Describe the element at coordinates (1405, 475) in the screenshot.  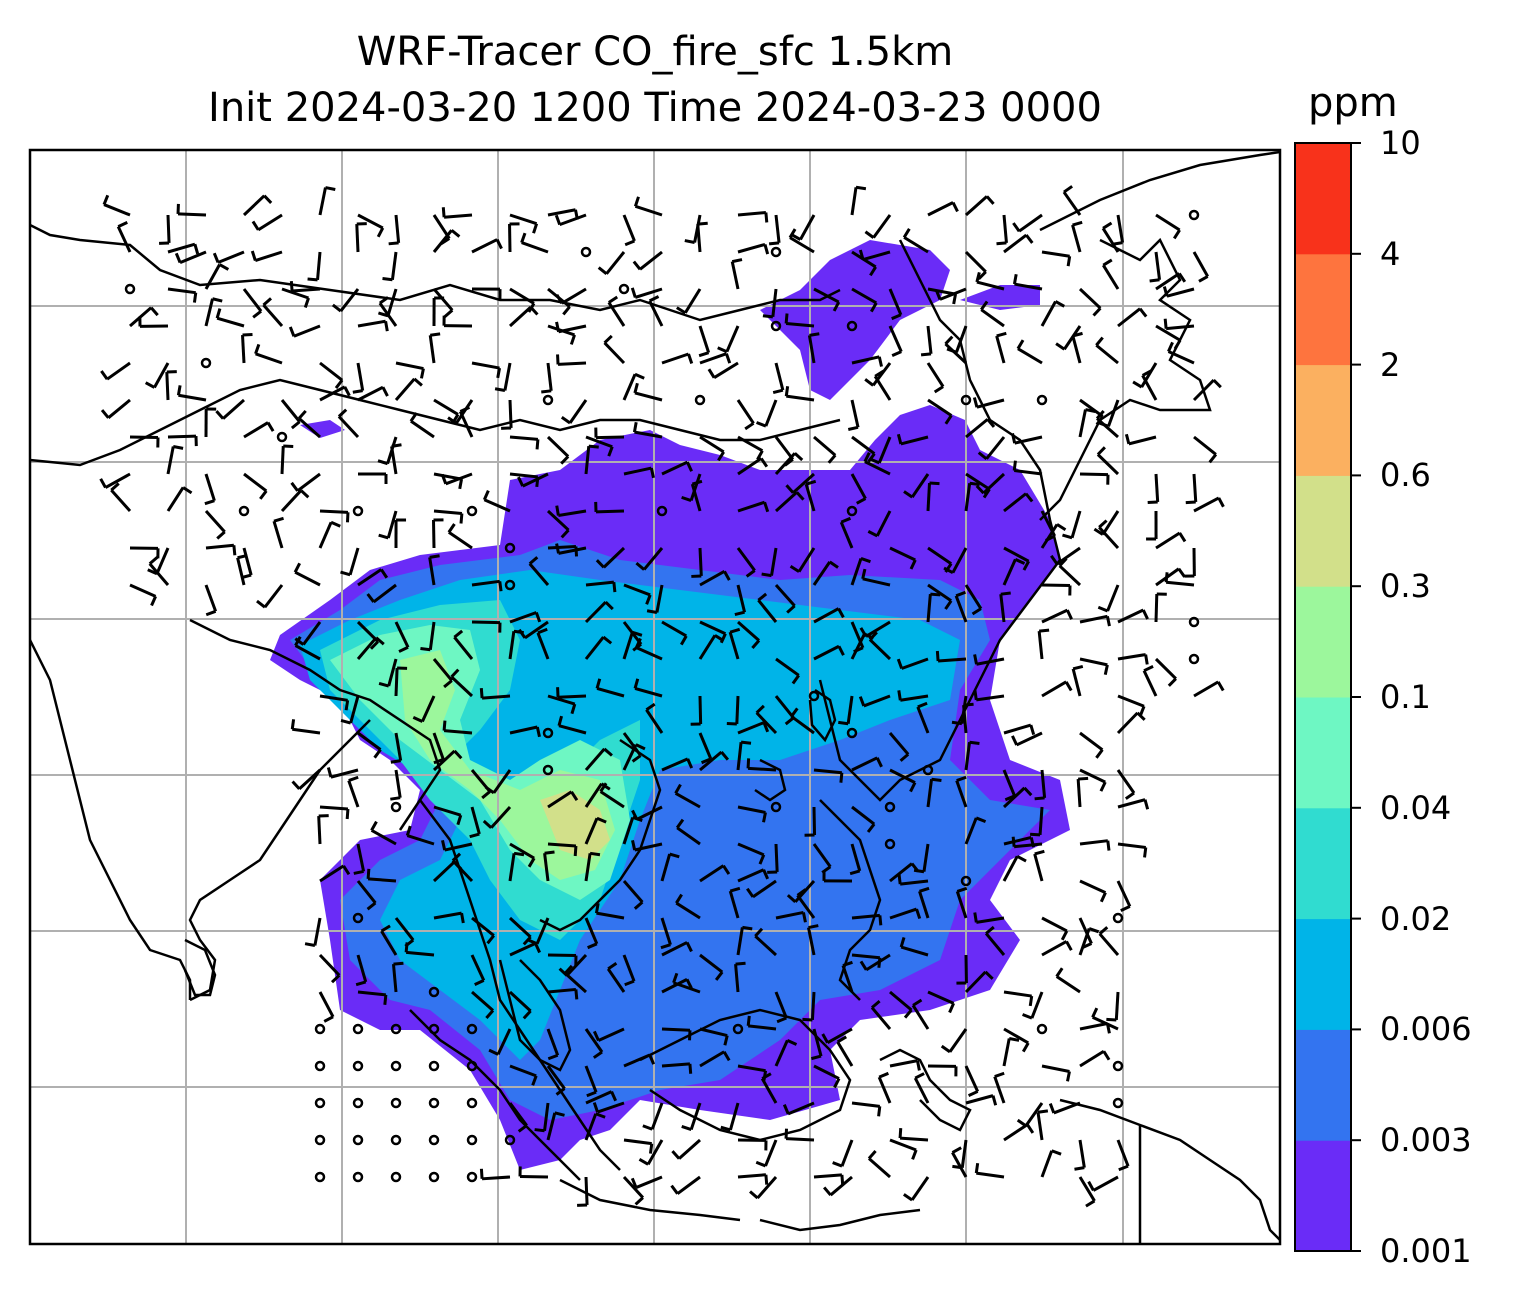
I see `colorbar-tick-label: 0.6` at that location.